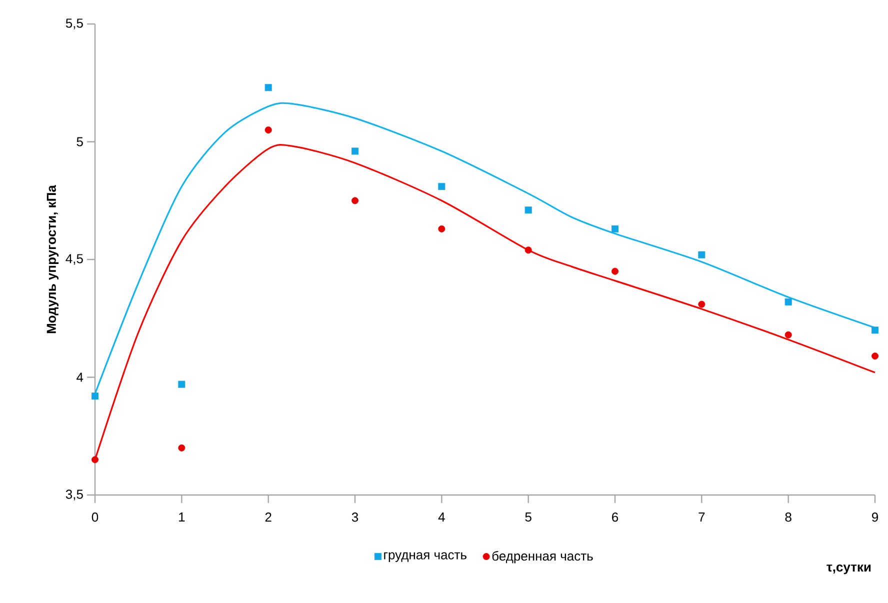 The height and width of the screenshot is (603, 888). I want to click on y-tick-label: 4,5, so click(74, 259).